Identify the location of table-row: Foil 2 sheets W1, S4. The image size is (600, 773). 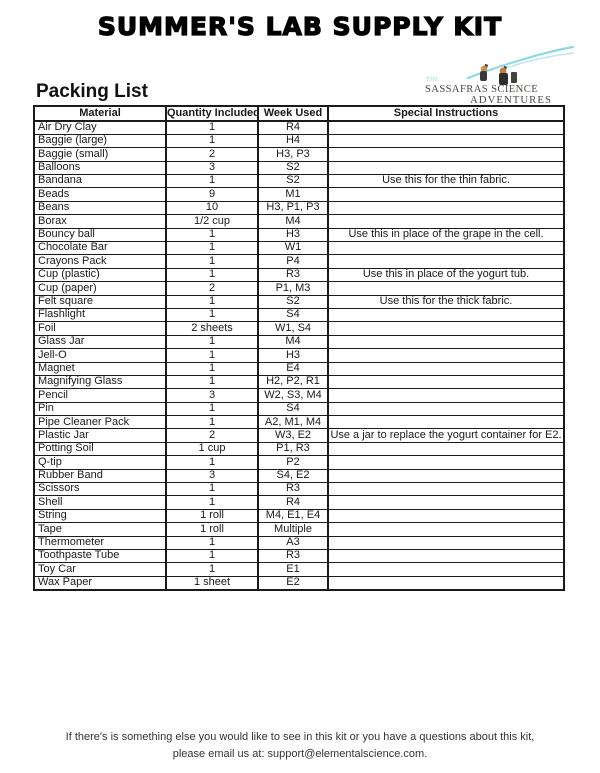
(299, 328).